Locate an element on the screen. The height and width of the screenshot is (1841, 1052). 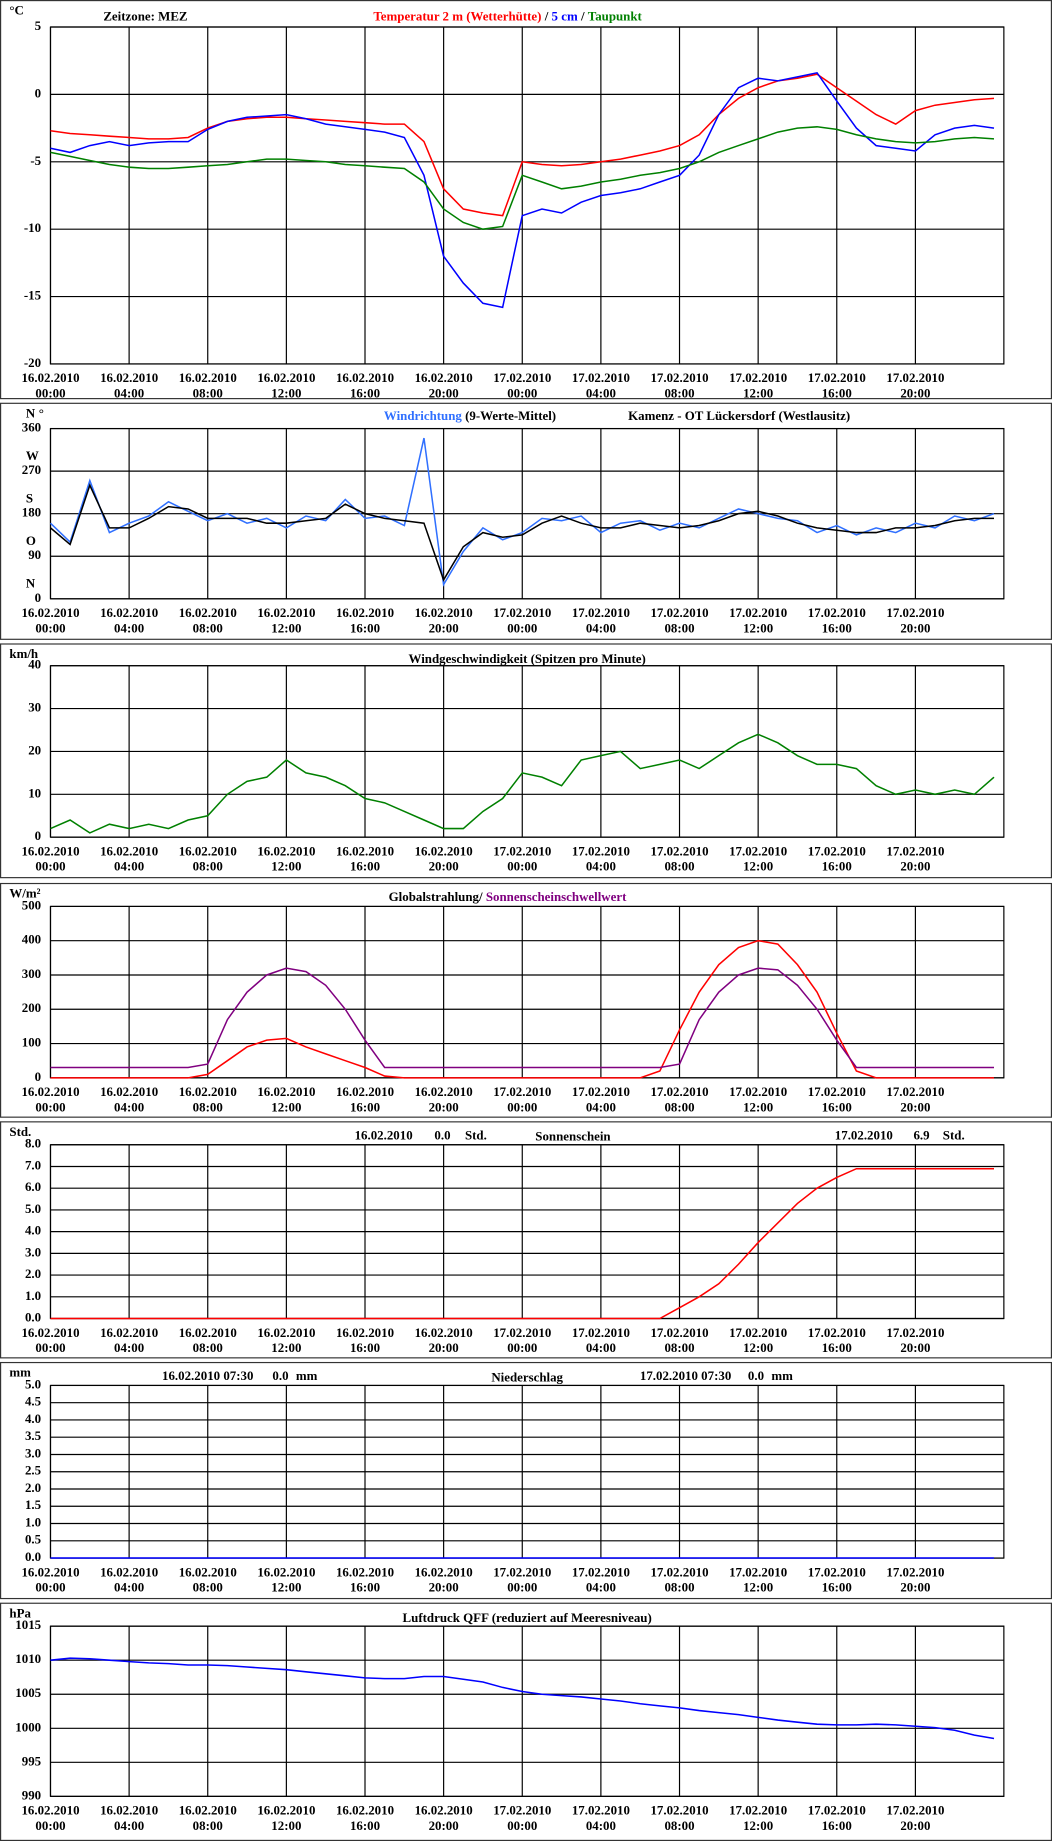
y-tick-label: 90 is located at coordinates (34, 554).